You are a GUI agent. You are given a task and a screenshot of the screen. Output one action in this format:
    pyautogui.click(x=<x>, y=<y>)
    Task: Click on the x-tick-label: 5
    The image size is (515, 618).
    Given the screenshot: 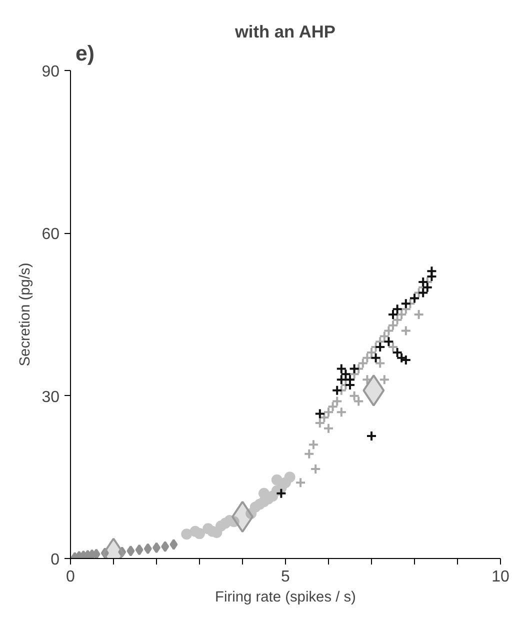 What is the action you would take?
    pyautogui.click(x=285, y=577)
    